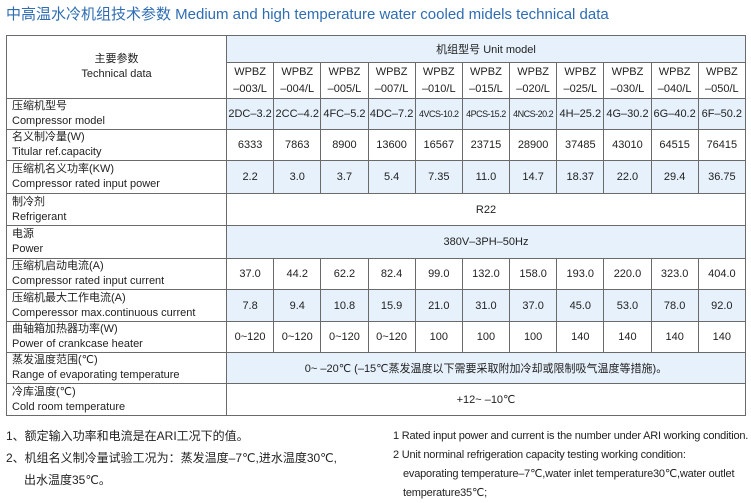 The height and width of the screenshot is (503, 751). I want to click on cell-value: 4VCS-10.2, so click(438, 114).